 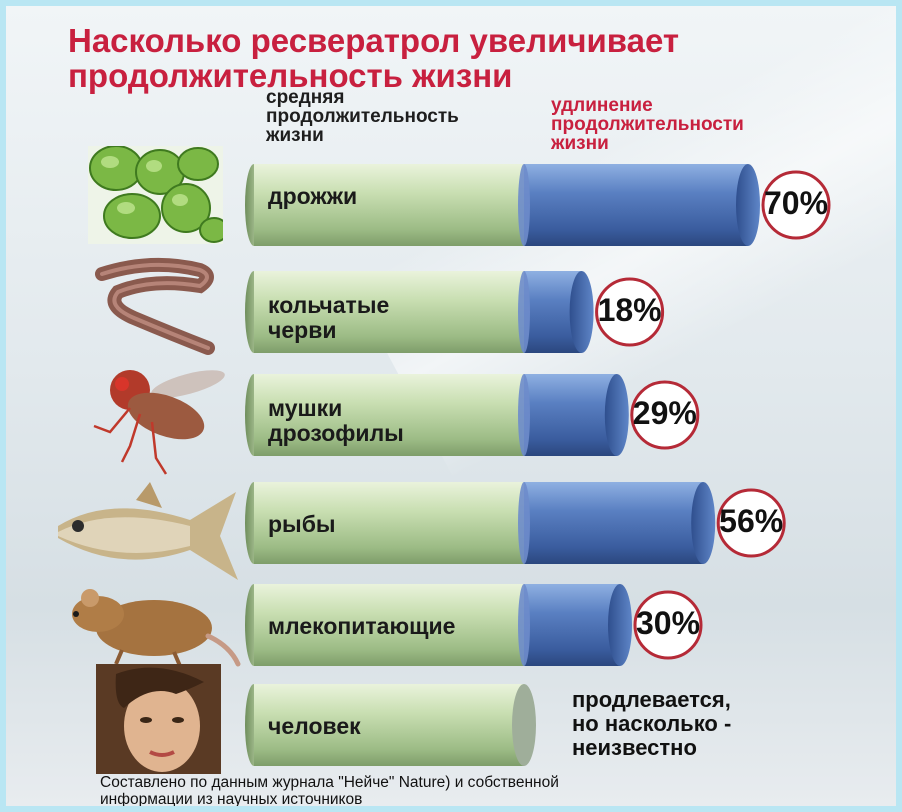 I want to click on data-label: 18%, so click(x=629, y=310).